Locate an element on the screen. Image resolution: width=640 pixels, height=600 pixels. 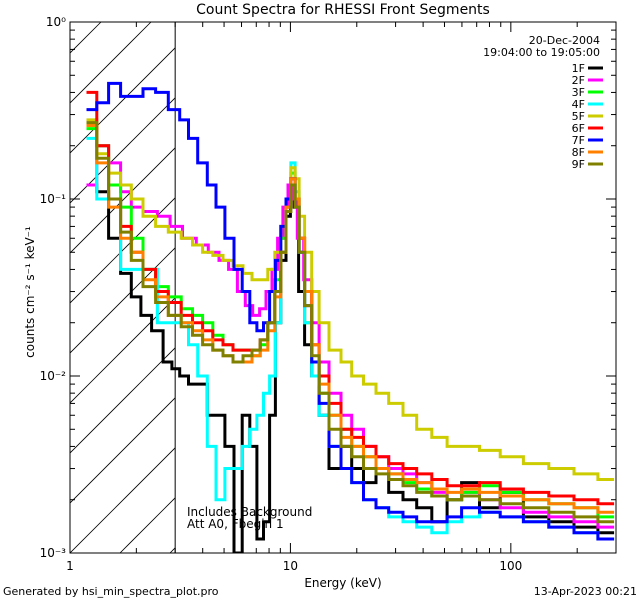
x-tick-labels: 1 10 100 is located at coordinates (294, 566).